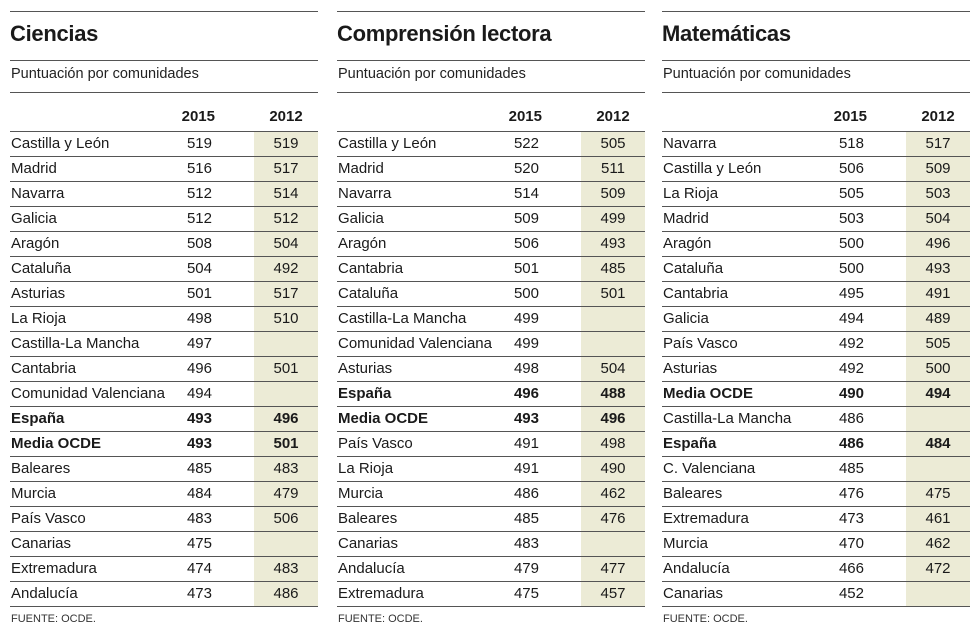 The width and height of the screenshot is (980, 634). What do you see at coordinates (816, 169) in the screenshot?
I see `table-row: Castilla y León 506 509` at bounding box center [816, 169].